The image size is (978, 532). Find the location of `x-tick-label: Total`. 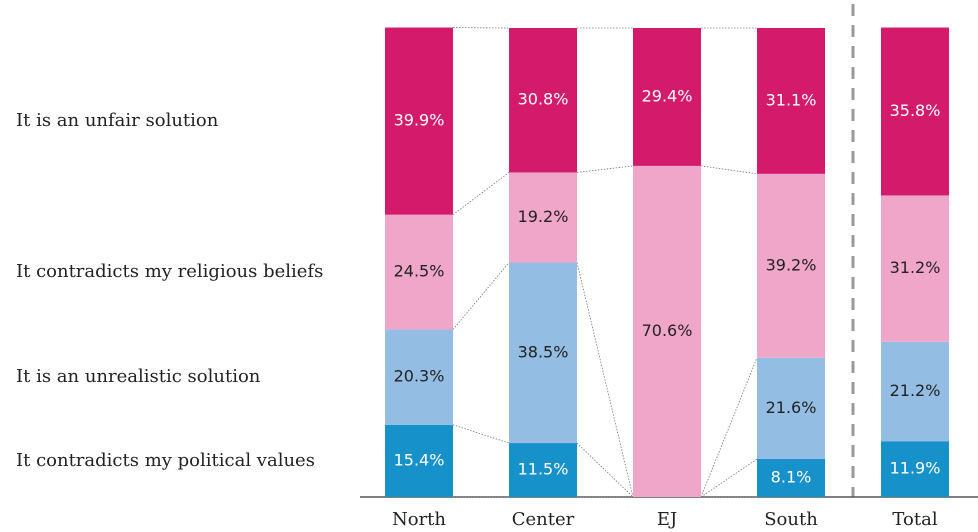

x-tick-label: Total is located at coordinates (914, 519).